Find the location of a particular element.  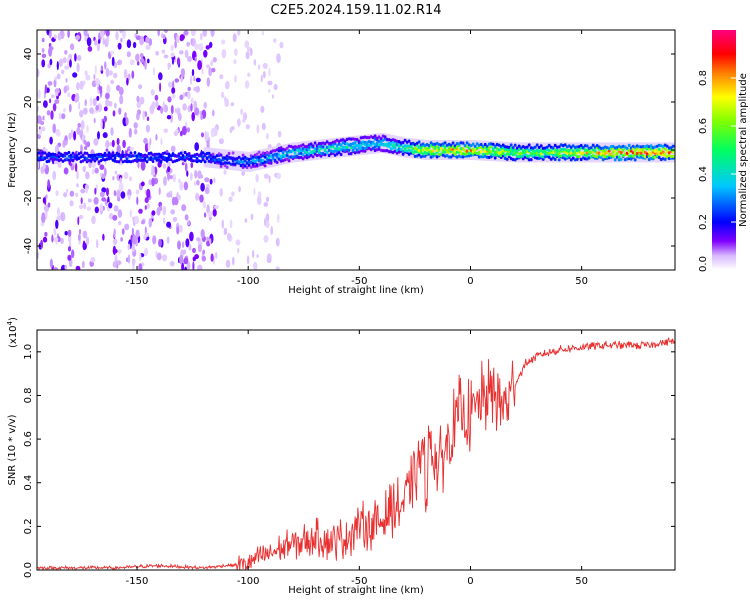

snr-scale-close: ) is located at coordinates (13, 319).